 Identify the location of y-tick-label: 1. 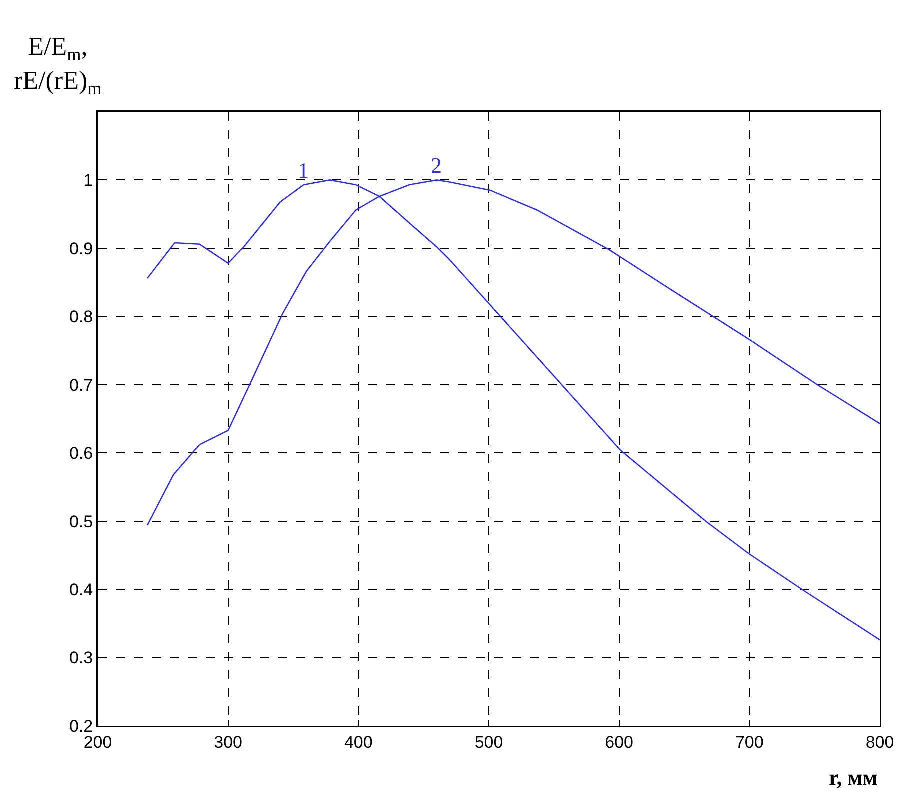
(89, 180).